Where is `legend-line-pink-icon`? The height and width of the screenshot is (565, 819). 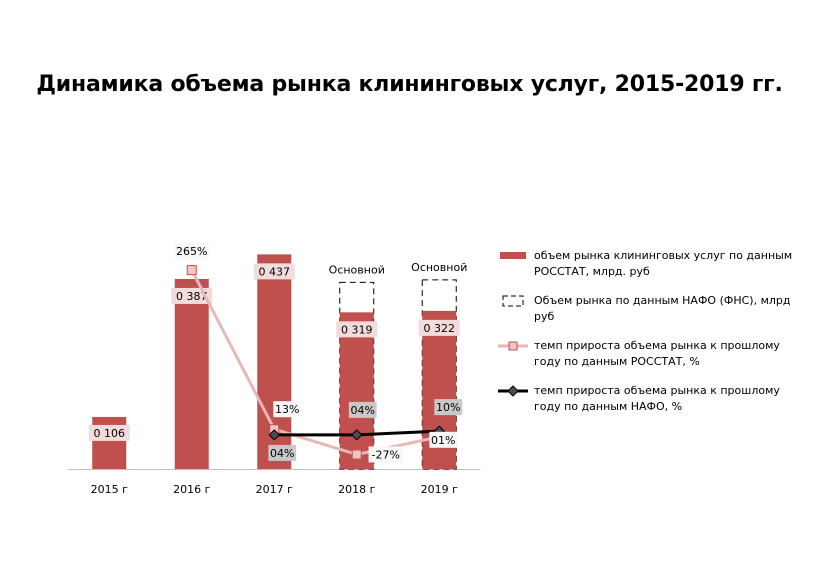
legend-line-pink-icon is located at coordinates (513, 346).